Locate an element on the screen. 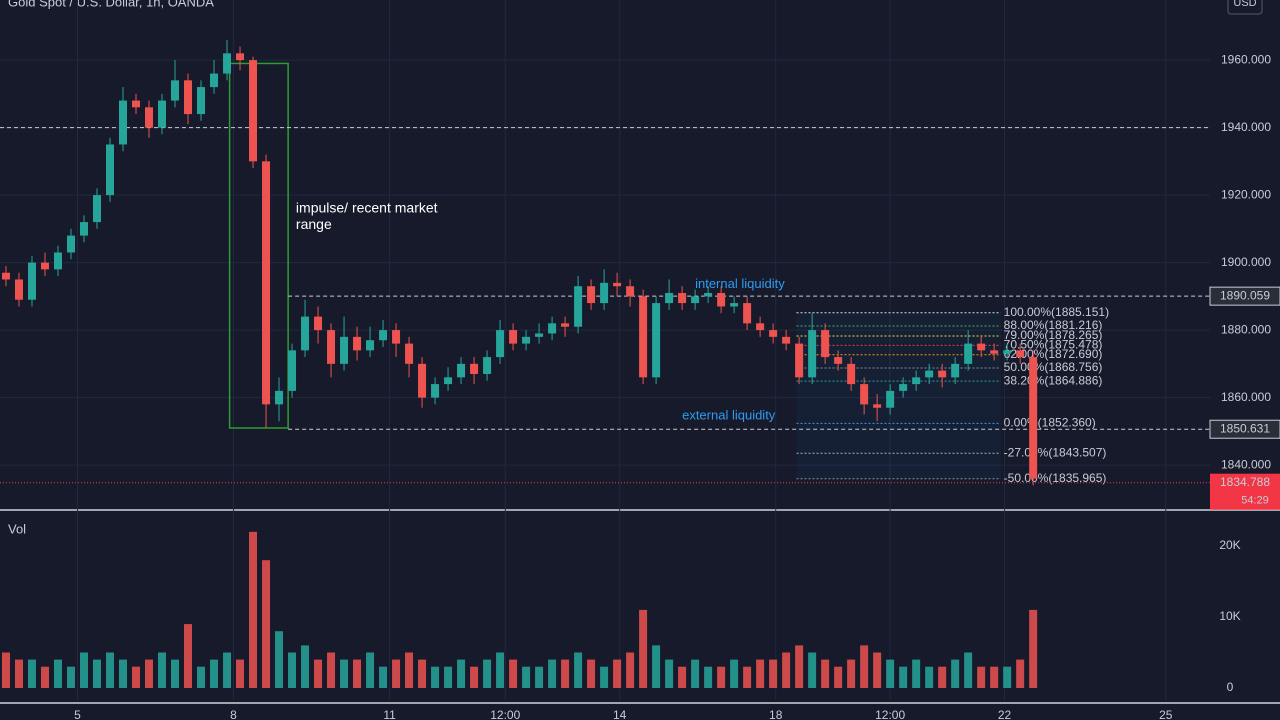  last-price-box is located at coordinates (1245, 491).